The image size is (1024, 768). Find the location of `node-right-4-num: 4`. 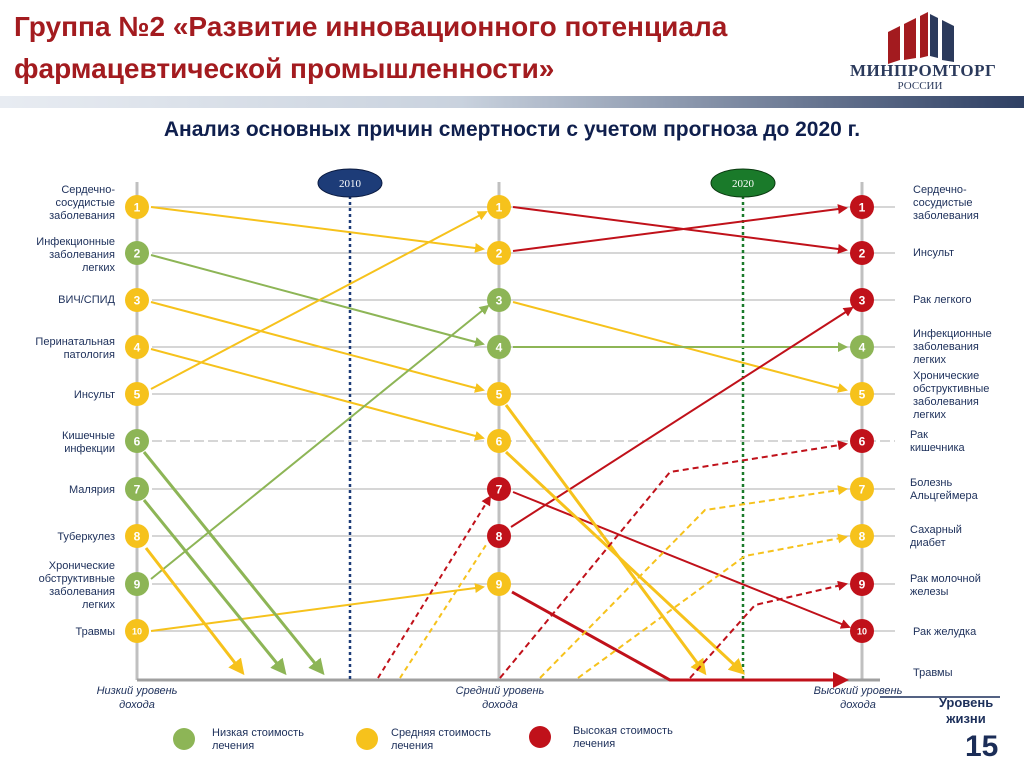

node-right-4-num: 4 is located at coordinates (862, 348).